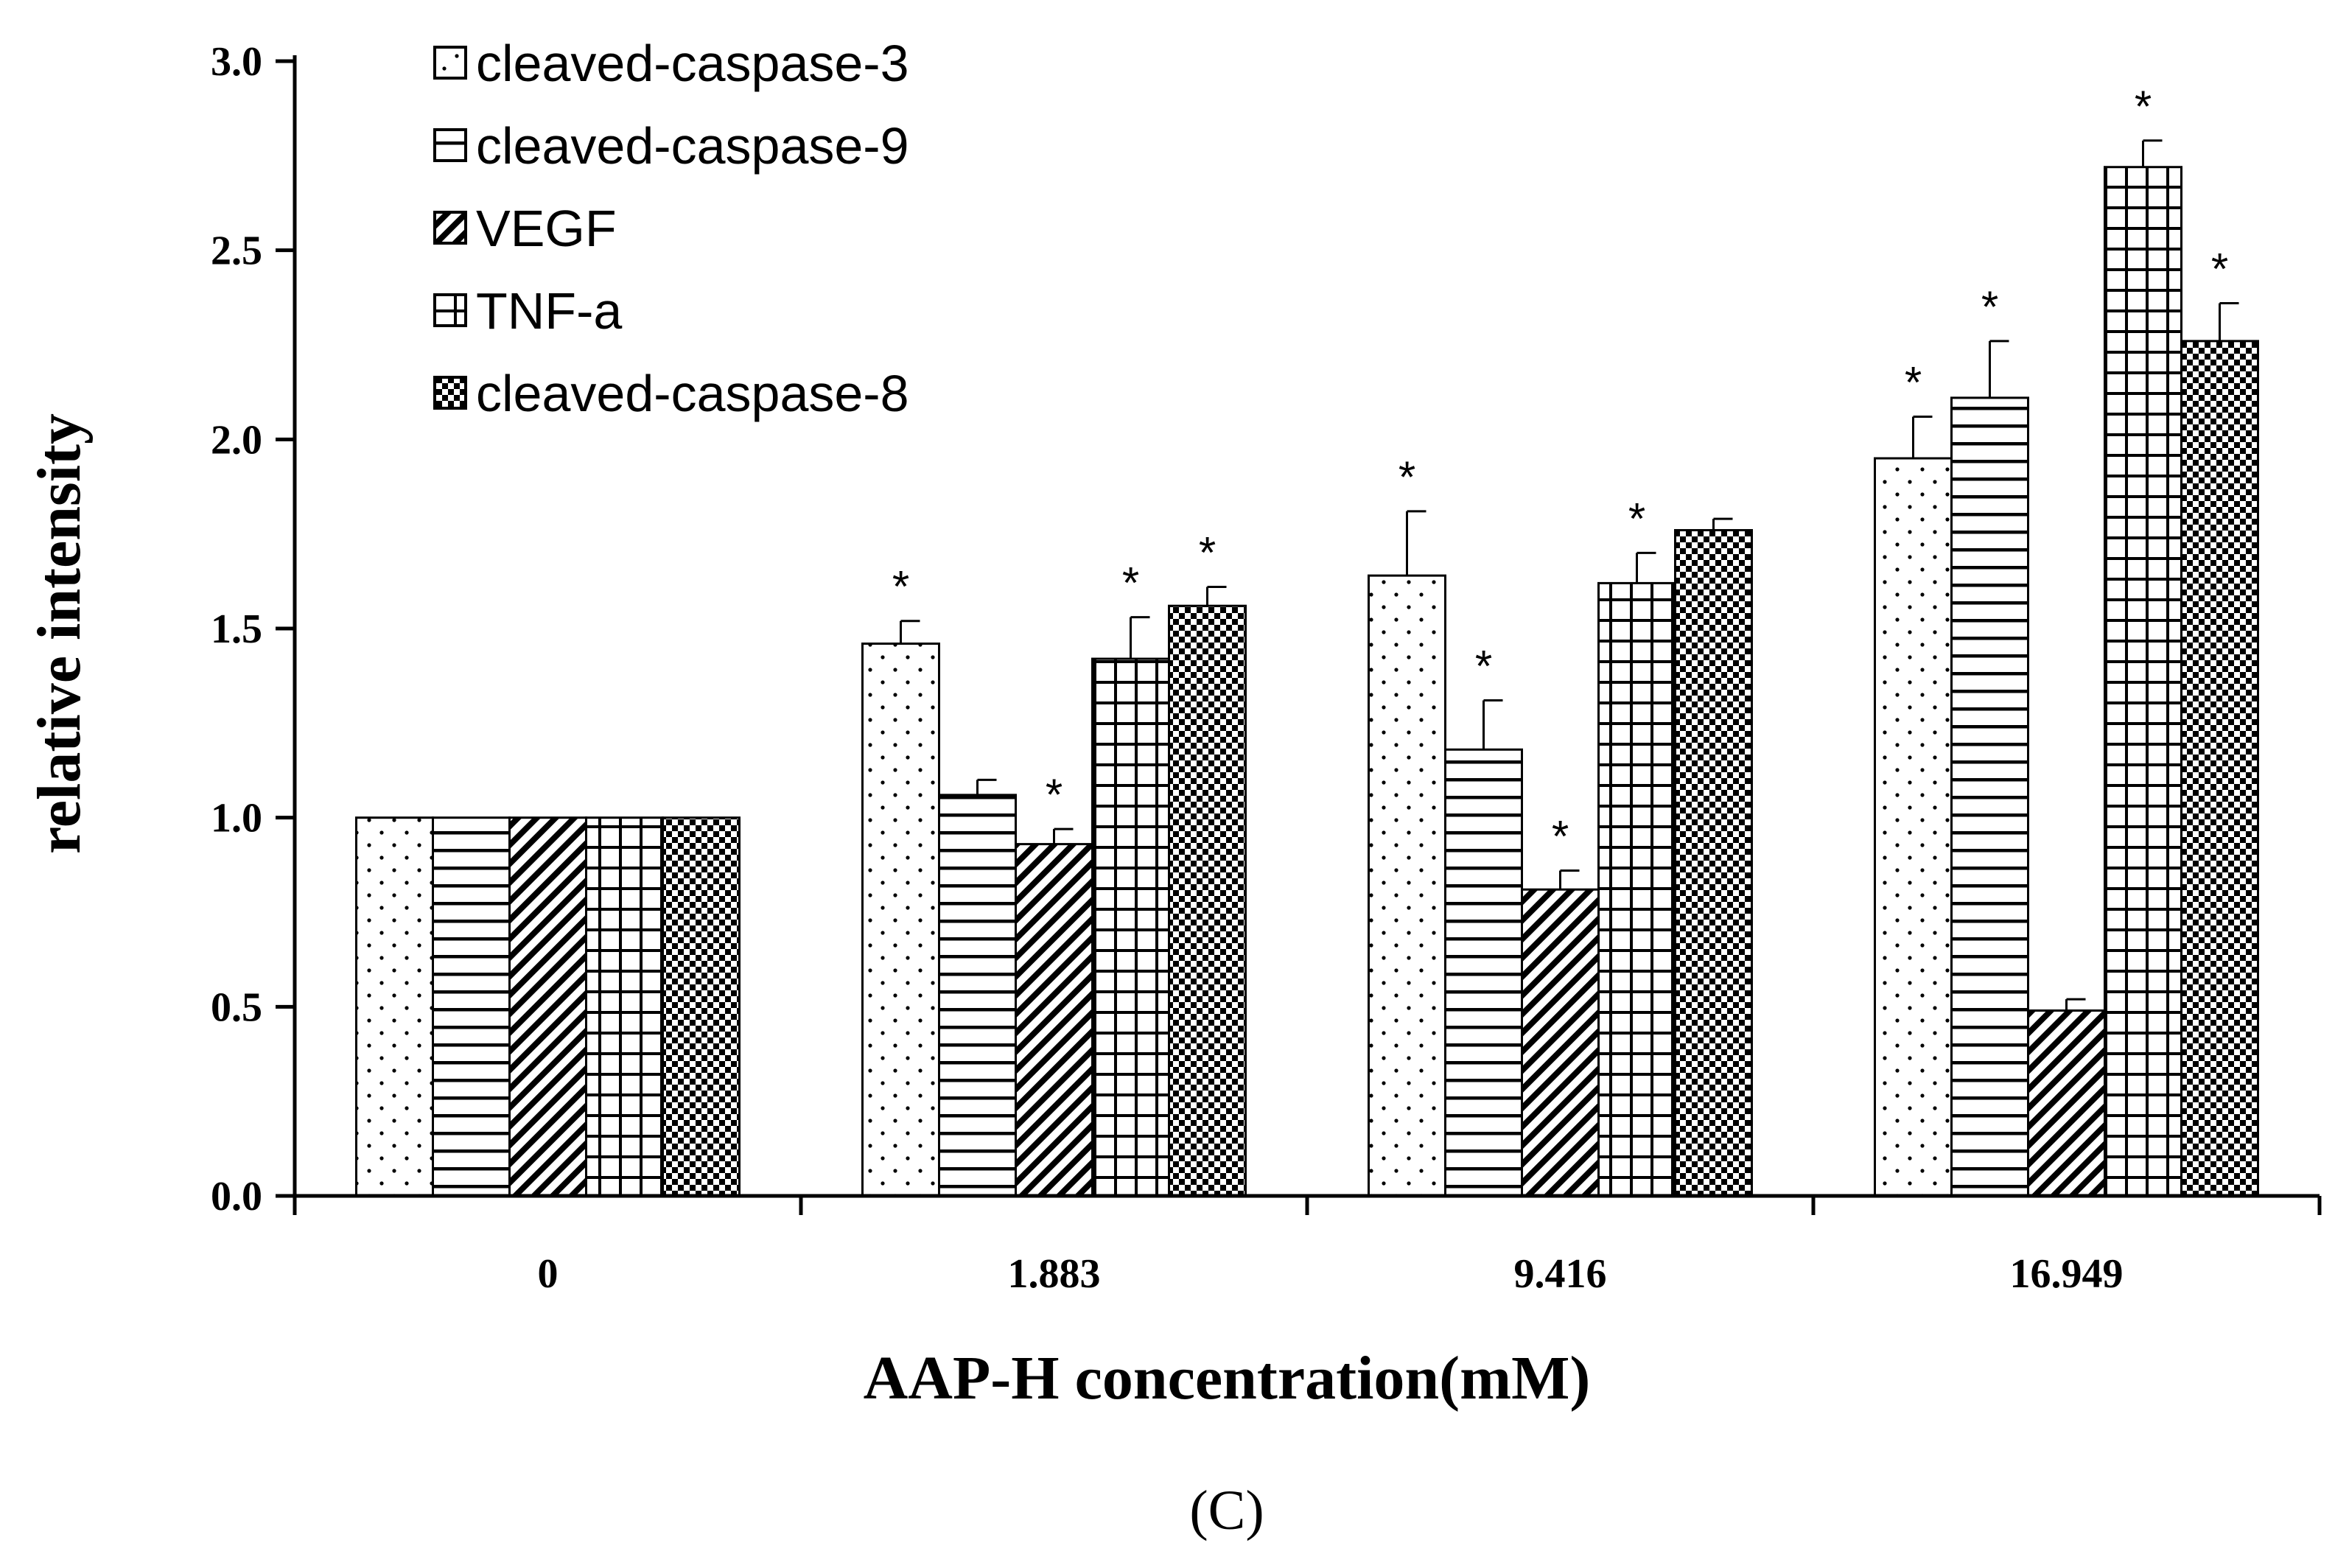 The image size is (2349, 1568). Describe the element at coordinates (1406, 477) in the screenshot. I see `significance-cleaved-caspase-3-2: *` at that location.